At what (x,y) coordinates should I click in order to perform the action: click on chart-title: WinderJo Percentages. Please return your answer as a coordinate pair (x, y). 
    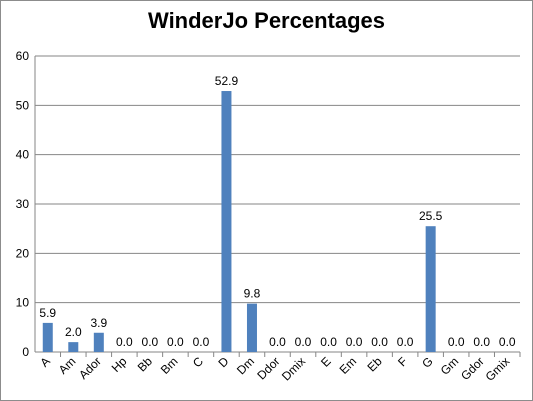
    Looking at the image, I should click on (266, 20).